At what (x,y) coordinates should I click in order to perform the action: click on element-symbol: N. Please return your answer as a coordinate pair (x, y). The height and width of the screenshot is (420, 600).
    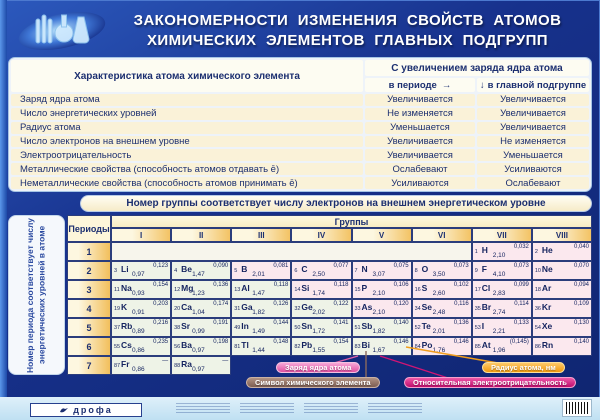
    Looking at the image, I should click on (364, 269).